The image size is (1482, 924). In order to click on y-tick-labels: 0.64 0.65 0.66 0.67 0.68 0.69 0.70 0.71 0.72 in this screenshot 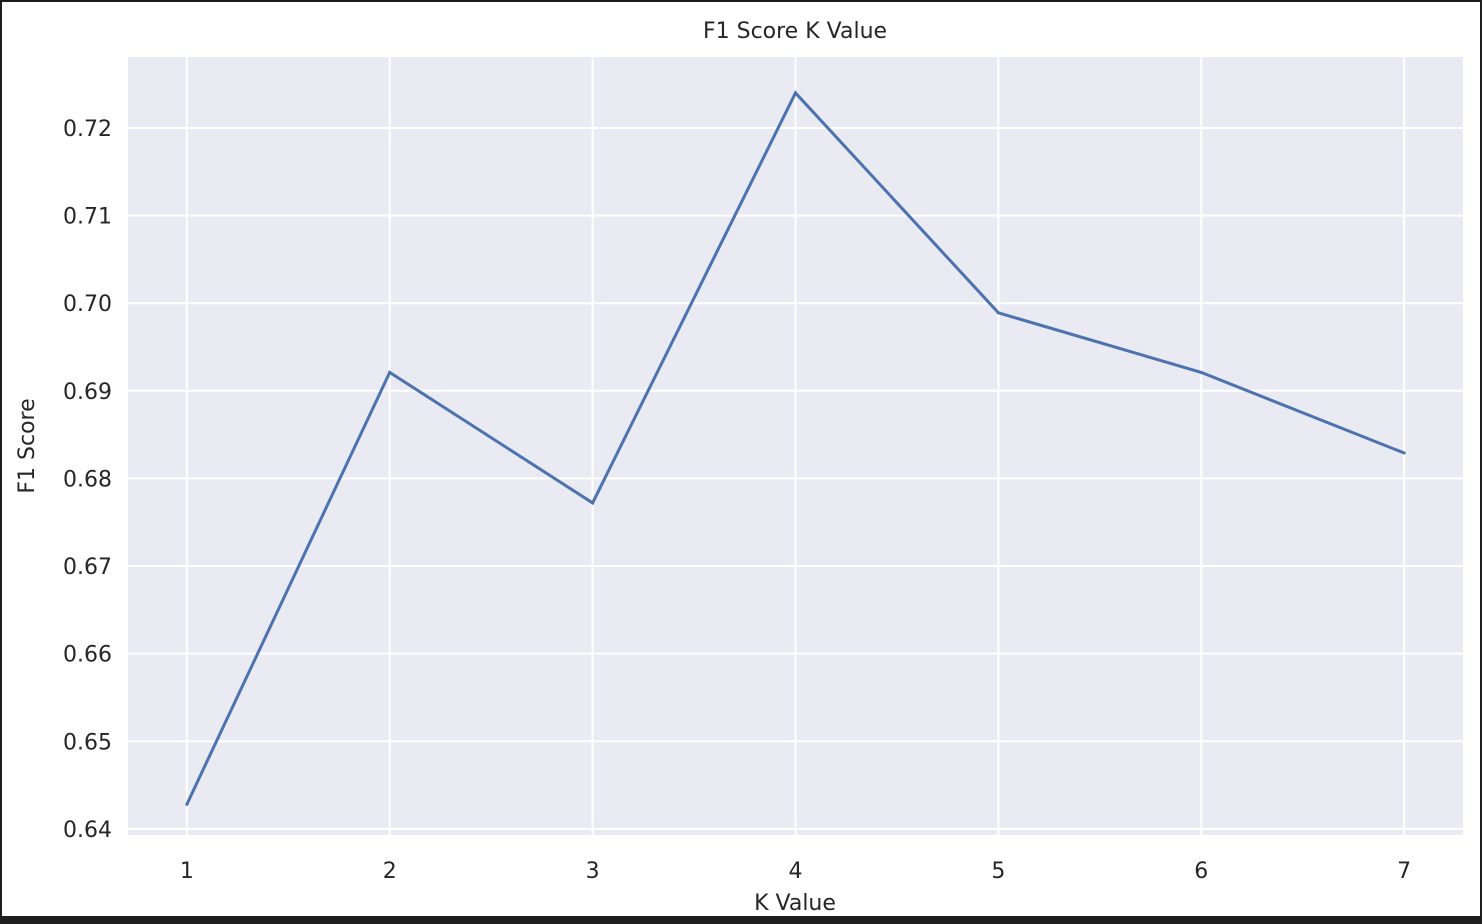, I will do `click(87, 480)`.